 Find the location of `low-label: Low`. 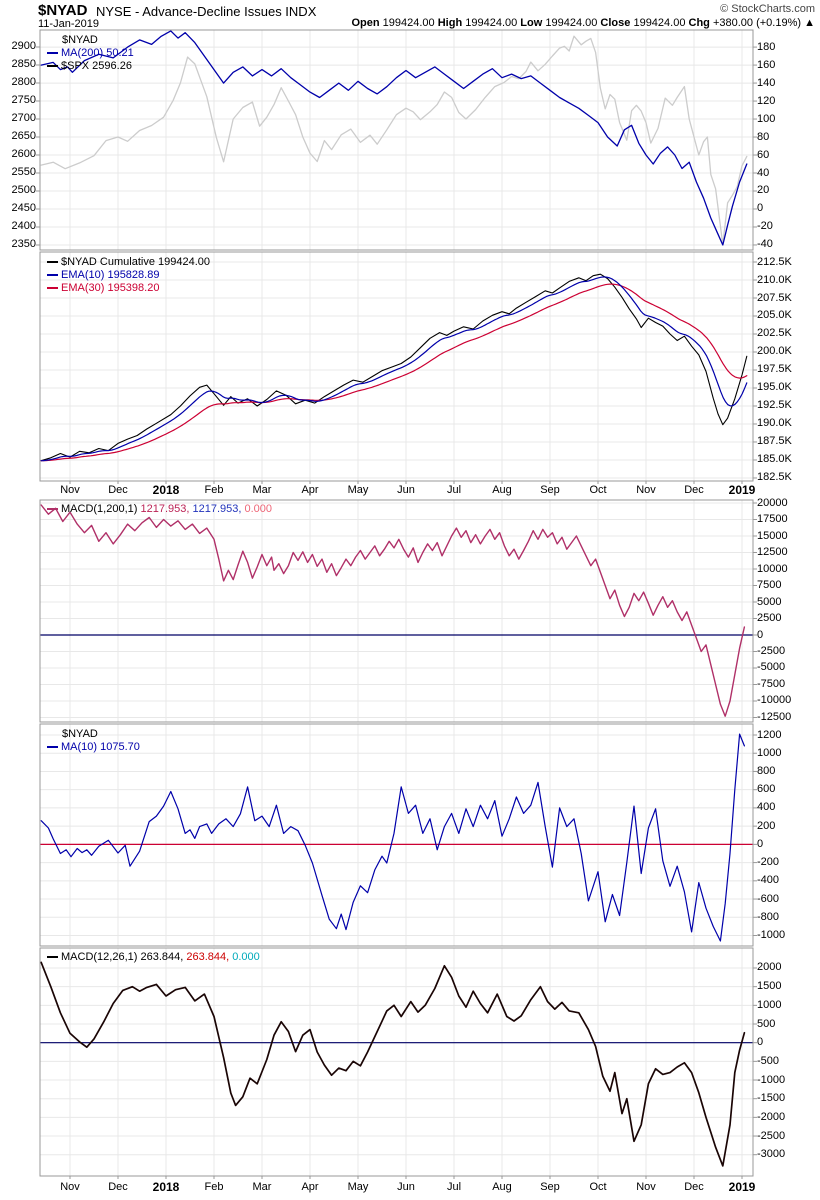

low-label: Low is located at coordinates (531, 23).